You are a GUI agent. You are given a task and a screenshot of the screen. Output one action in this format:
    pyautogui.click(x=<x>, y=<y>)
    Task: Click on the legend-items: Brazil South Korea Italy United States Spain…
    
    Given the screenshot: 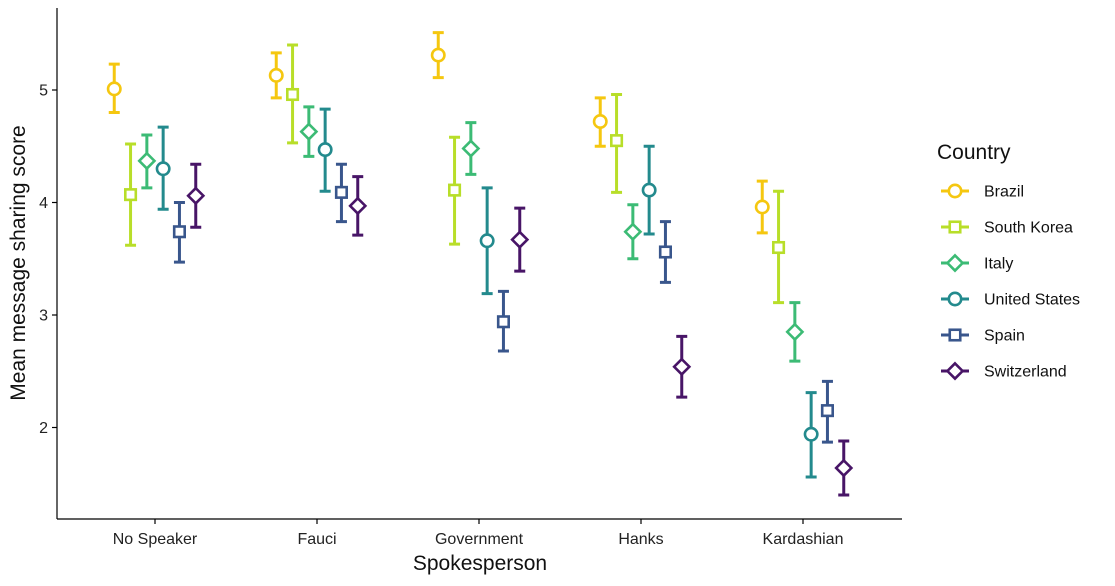 What is the action you would take?
    pyautogui.click(x=1010, y=282)
    